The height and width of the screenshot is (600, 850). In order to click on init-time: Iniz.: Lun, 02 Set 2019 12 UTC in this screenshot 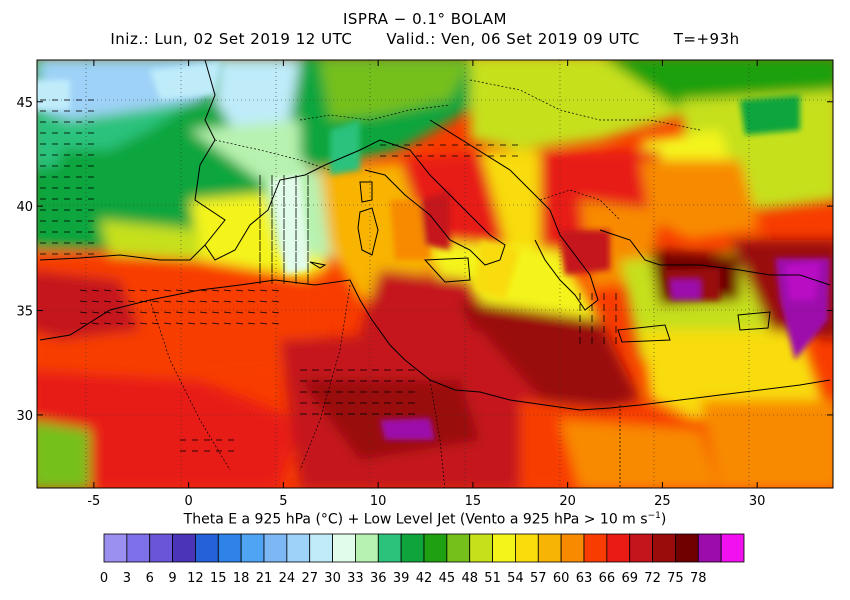, I will do `click(231, 39)`.